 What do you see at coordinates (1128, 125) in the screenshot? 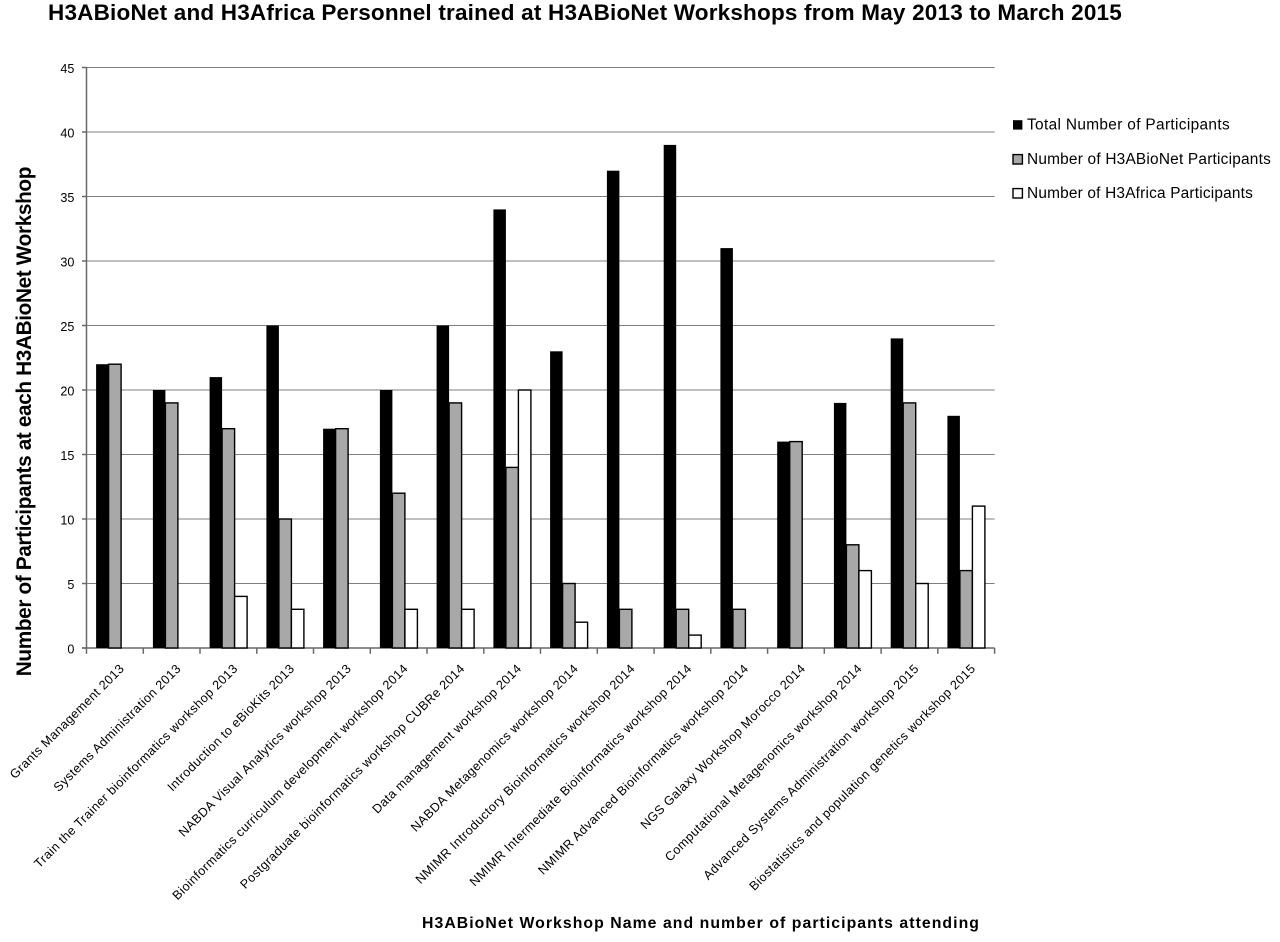
I see `svg-text: Total Number of Participants` at bounding box center [1128, 125].